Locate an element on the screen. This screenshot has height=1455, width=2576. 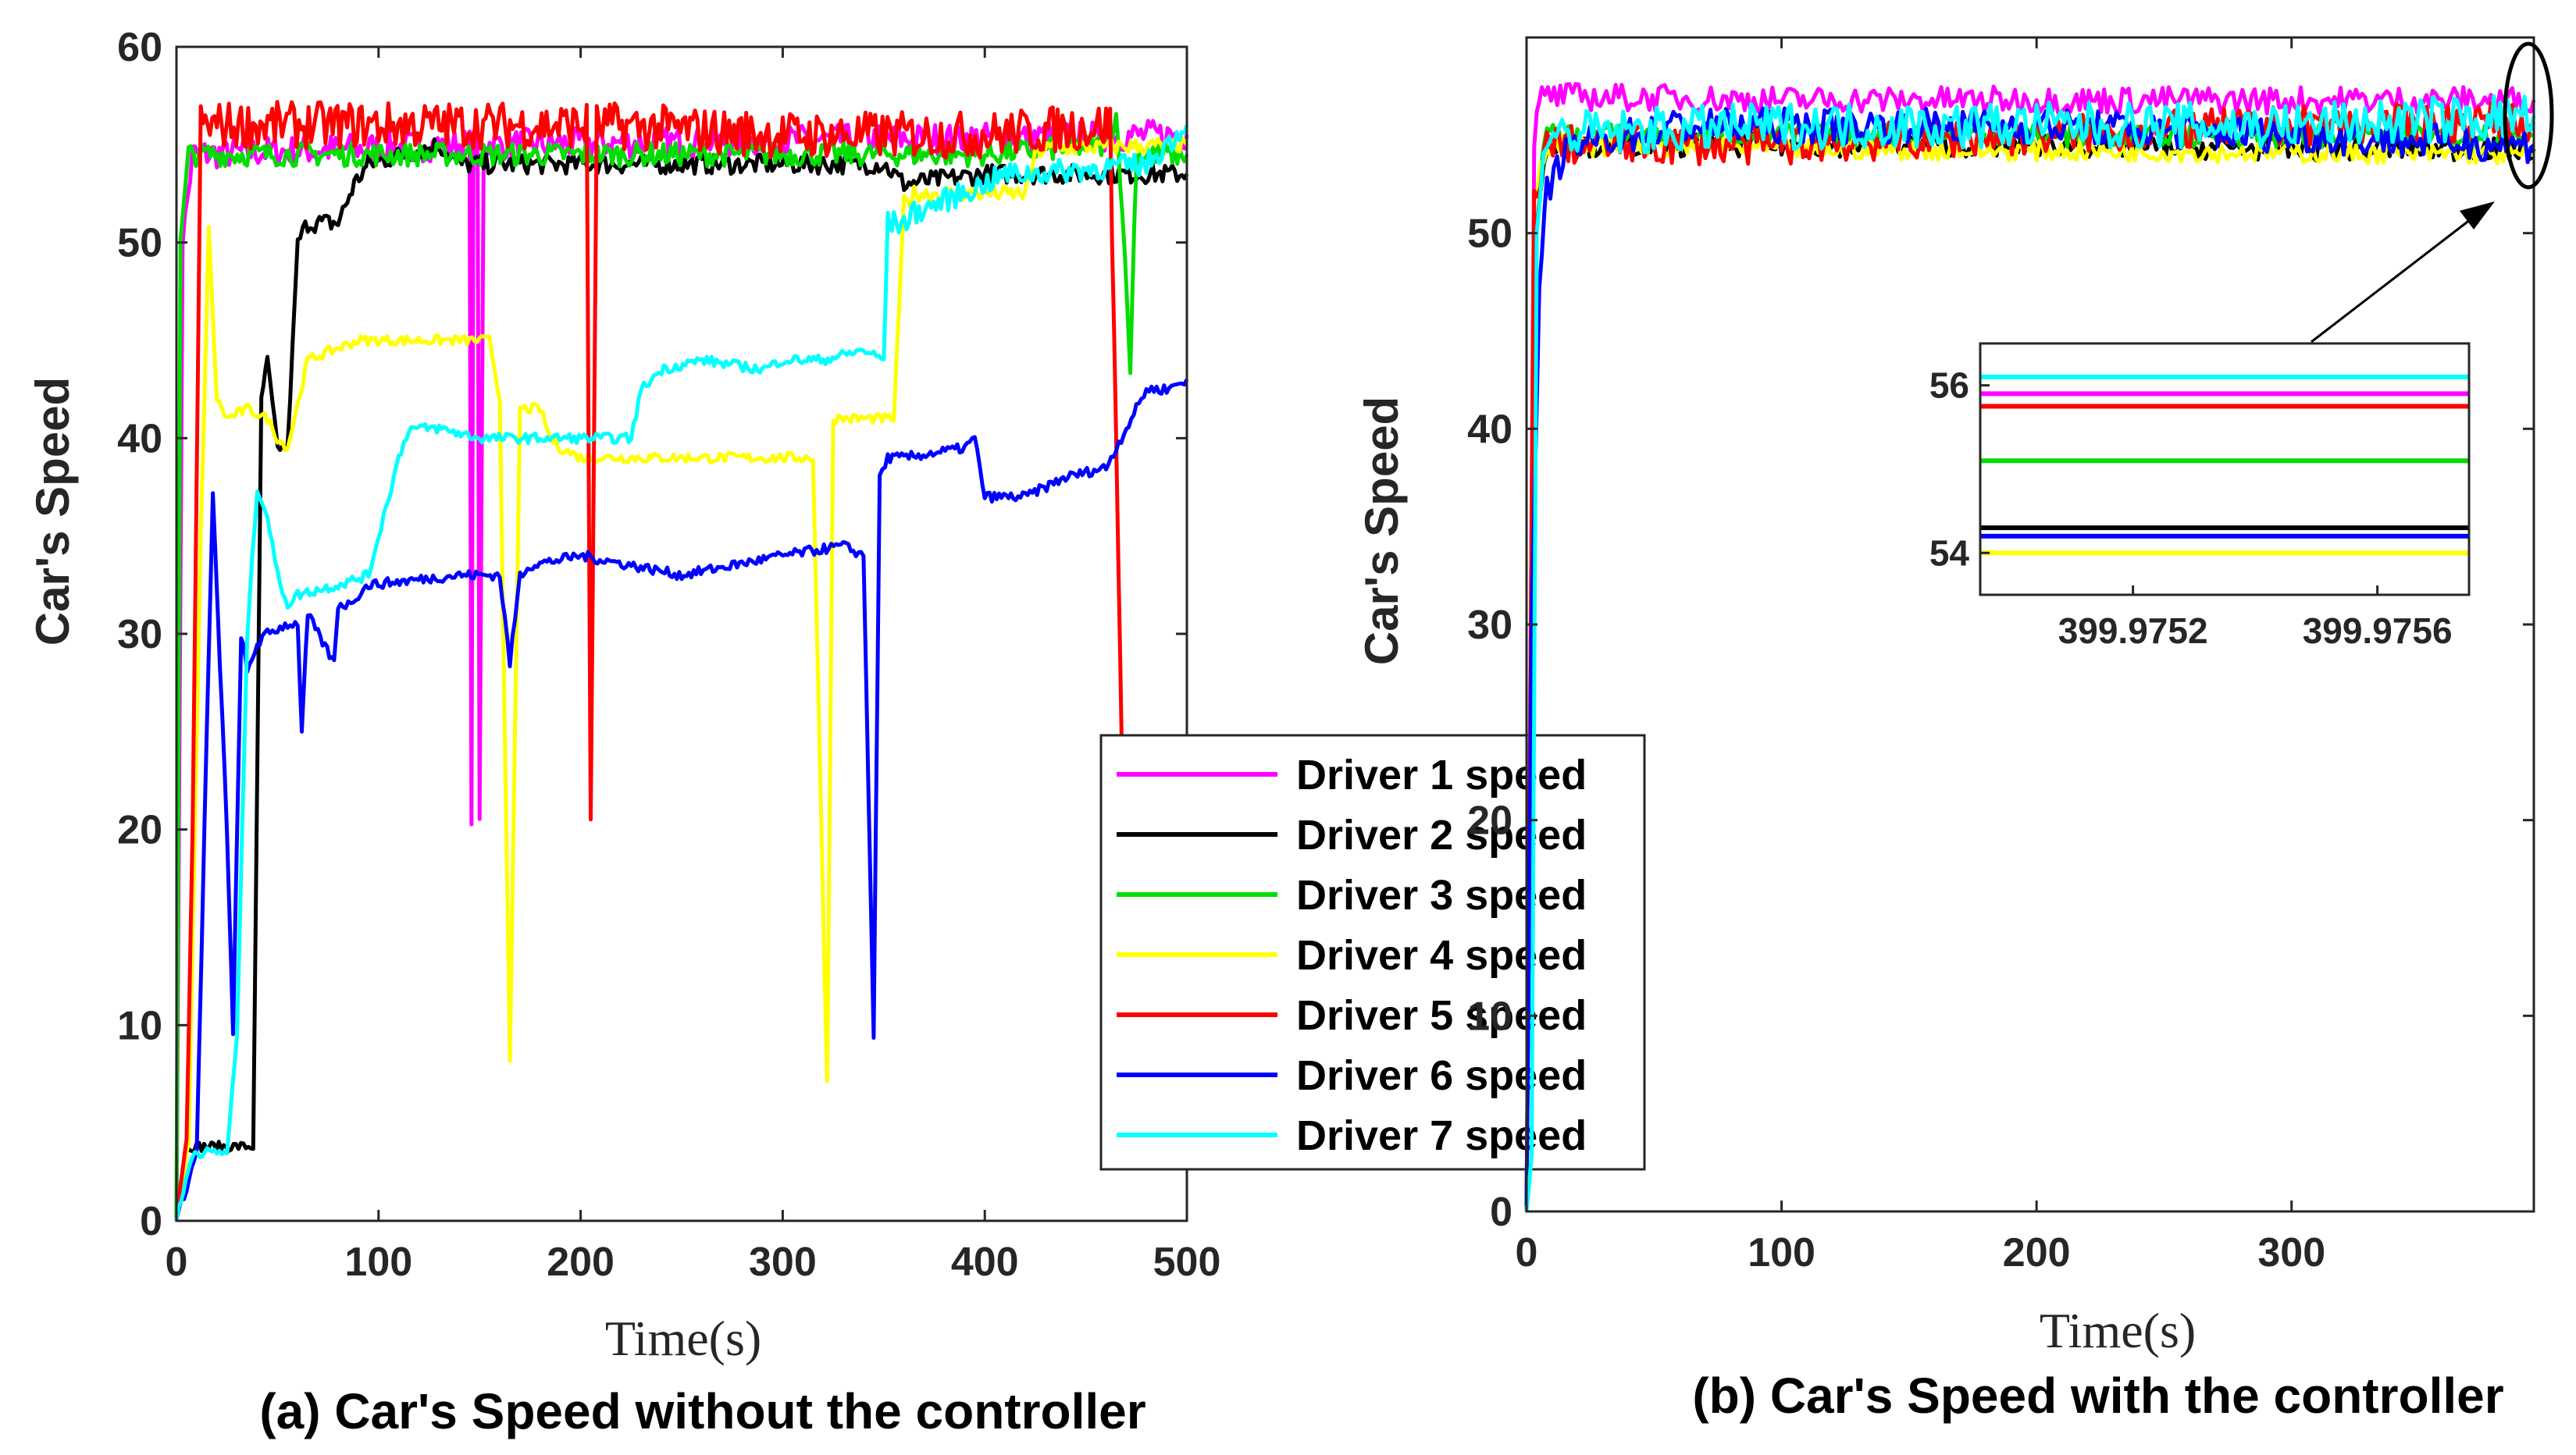
zoom-arrowhead is located at coordinates (2477, 215).